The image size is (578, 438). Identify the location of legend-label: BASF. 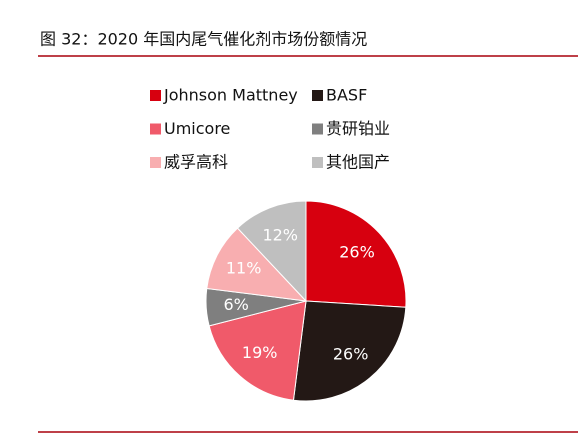
(346, 95).